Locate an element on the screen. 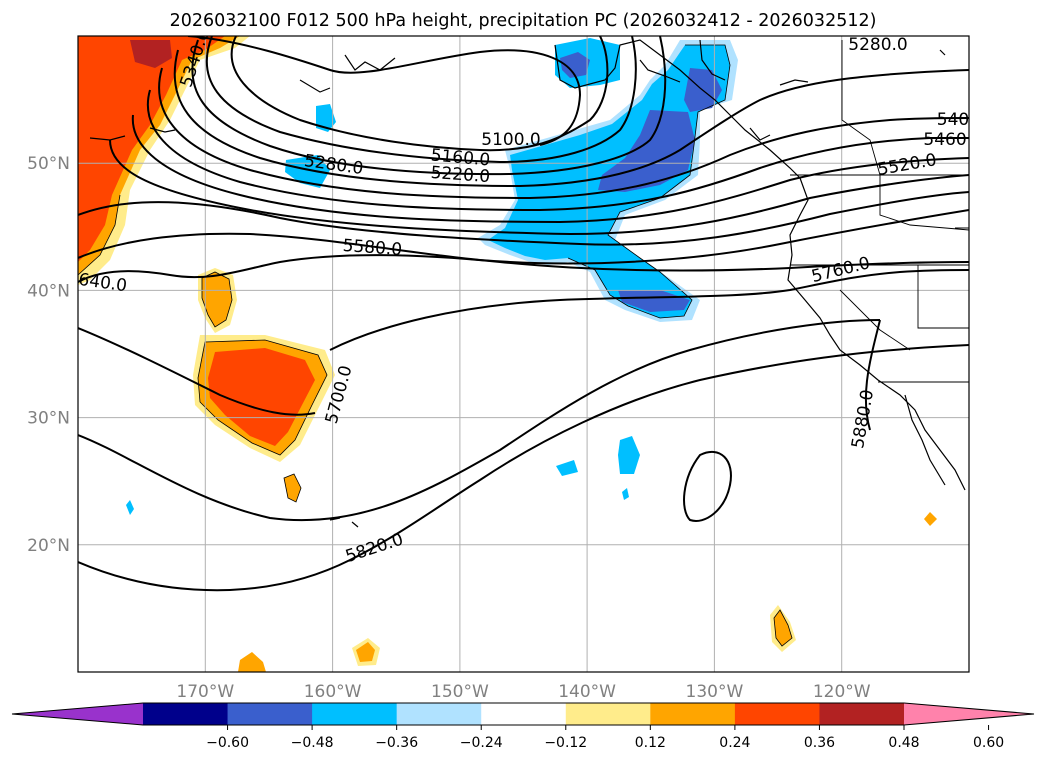 This screenshot has width=1047, height=765. contour-label: 540 is located at coordinates (953, 120).